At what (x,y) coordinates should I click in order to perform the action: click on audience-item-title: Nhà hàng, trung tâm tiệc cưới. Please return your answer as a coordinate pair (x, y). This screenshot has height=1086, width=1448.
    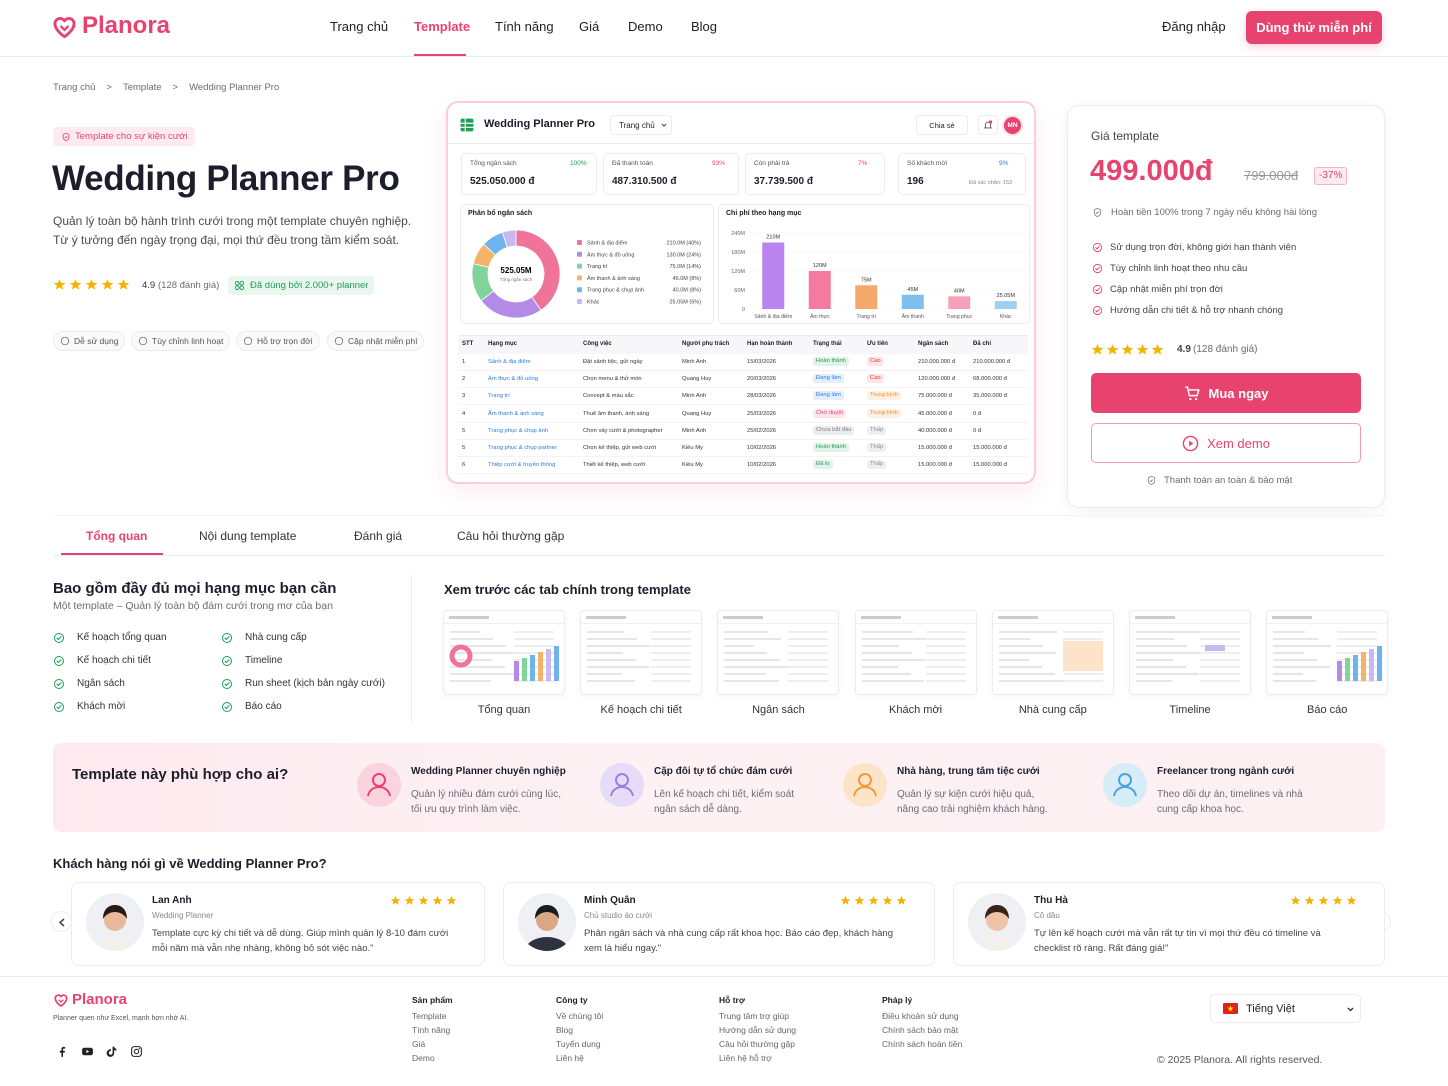
    Looking at the image, I should click on (968, 771).